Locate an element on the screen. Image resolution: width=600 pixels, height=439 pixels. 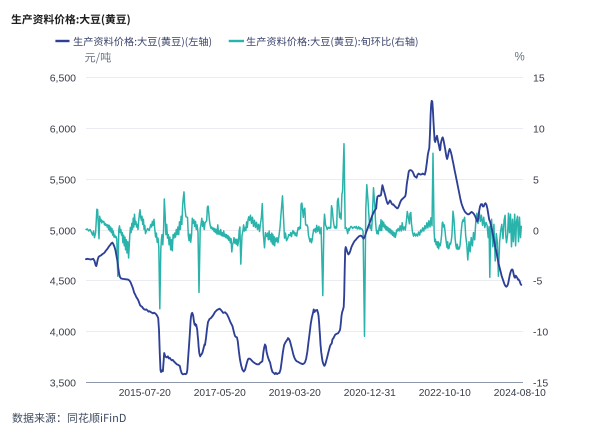
svg-text: 2024-08-10 is located at coordinates (520, 393).